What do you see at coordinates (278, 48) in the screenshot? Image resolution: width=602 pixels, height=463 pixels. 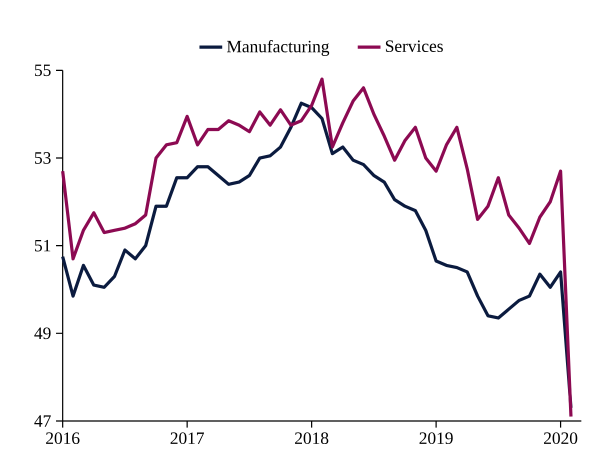 I see `legend-label: Manufacturing` at bounding box center [278, 48].